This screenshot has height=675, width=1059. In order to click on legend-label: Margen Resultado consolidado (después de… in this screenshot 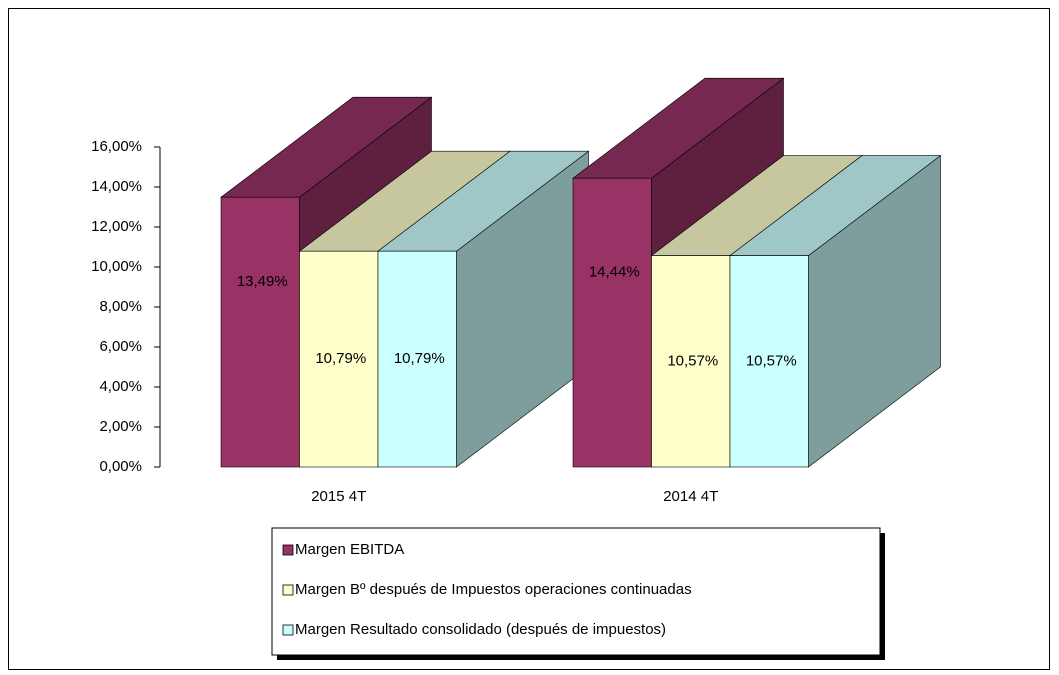, I will do `click(480, 629)`.